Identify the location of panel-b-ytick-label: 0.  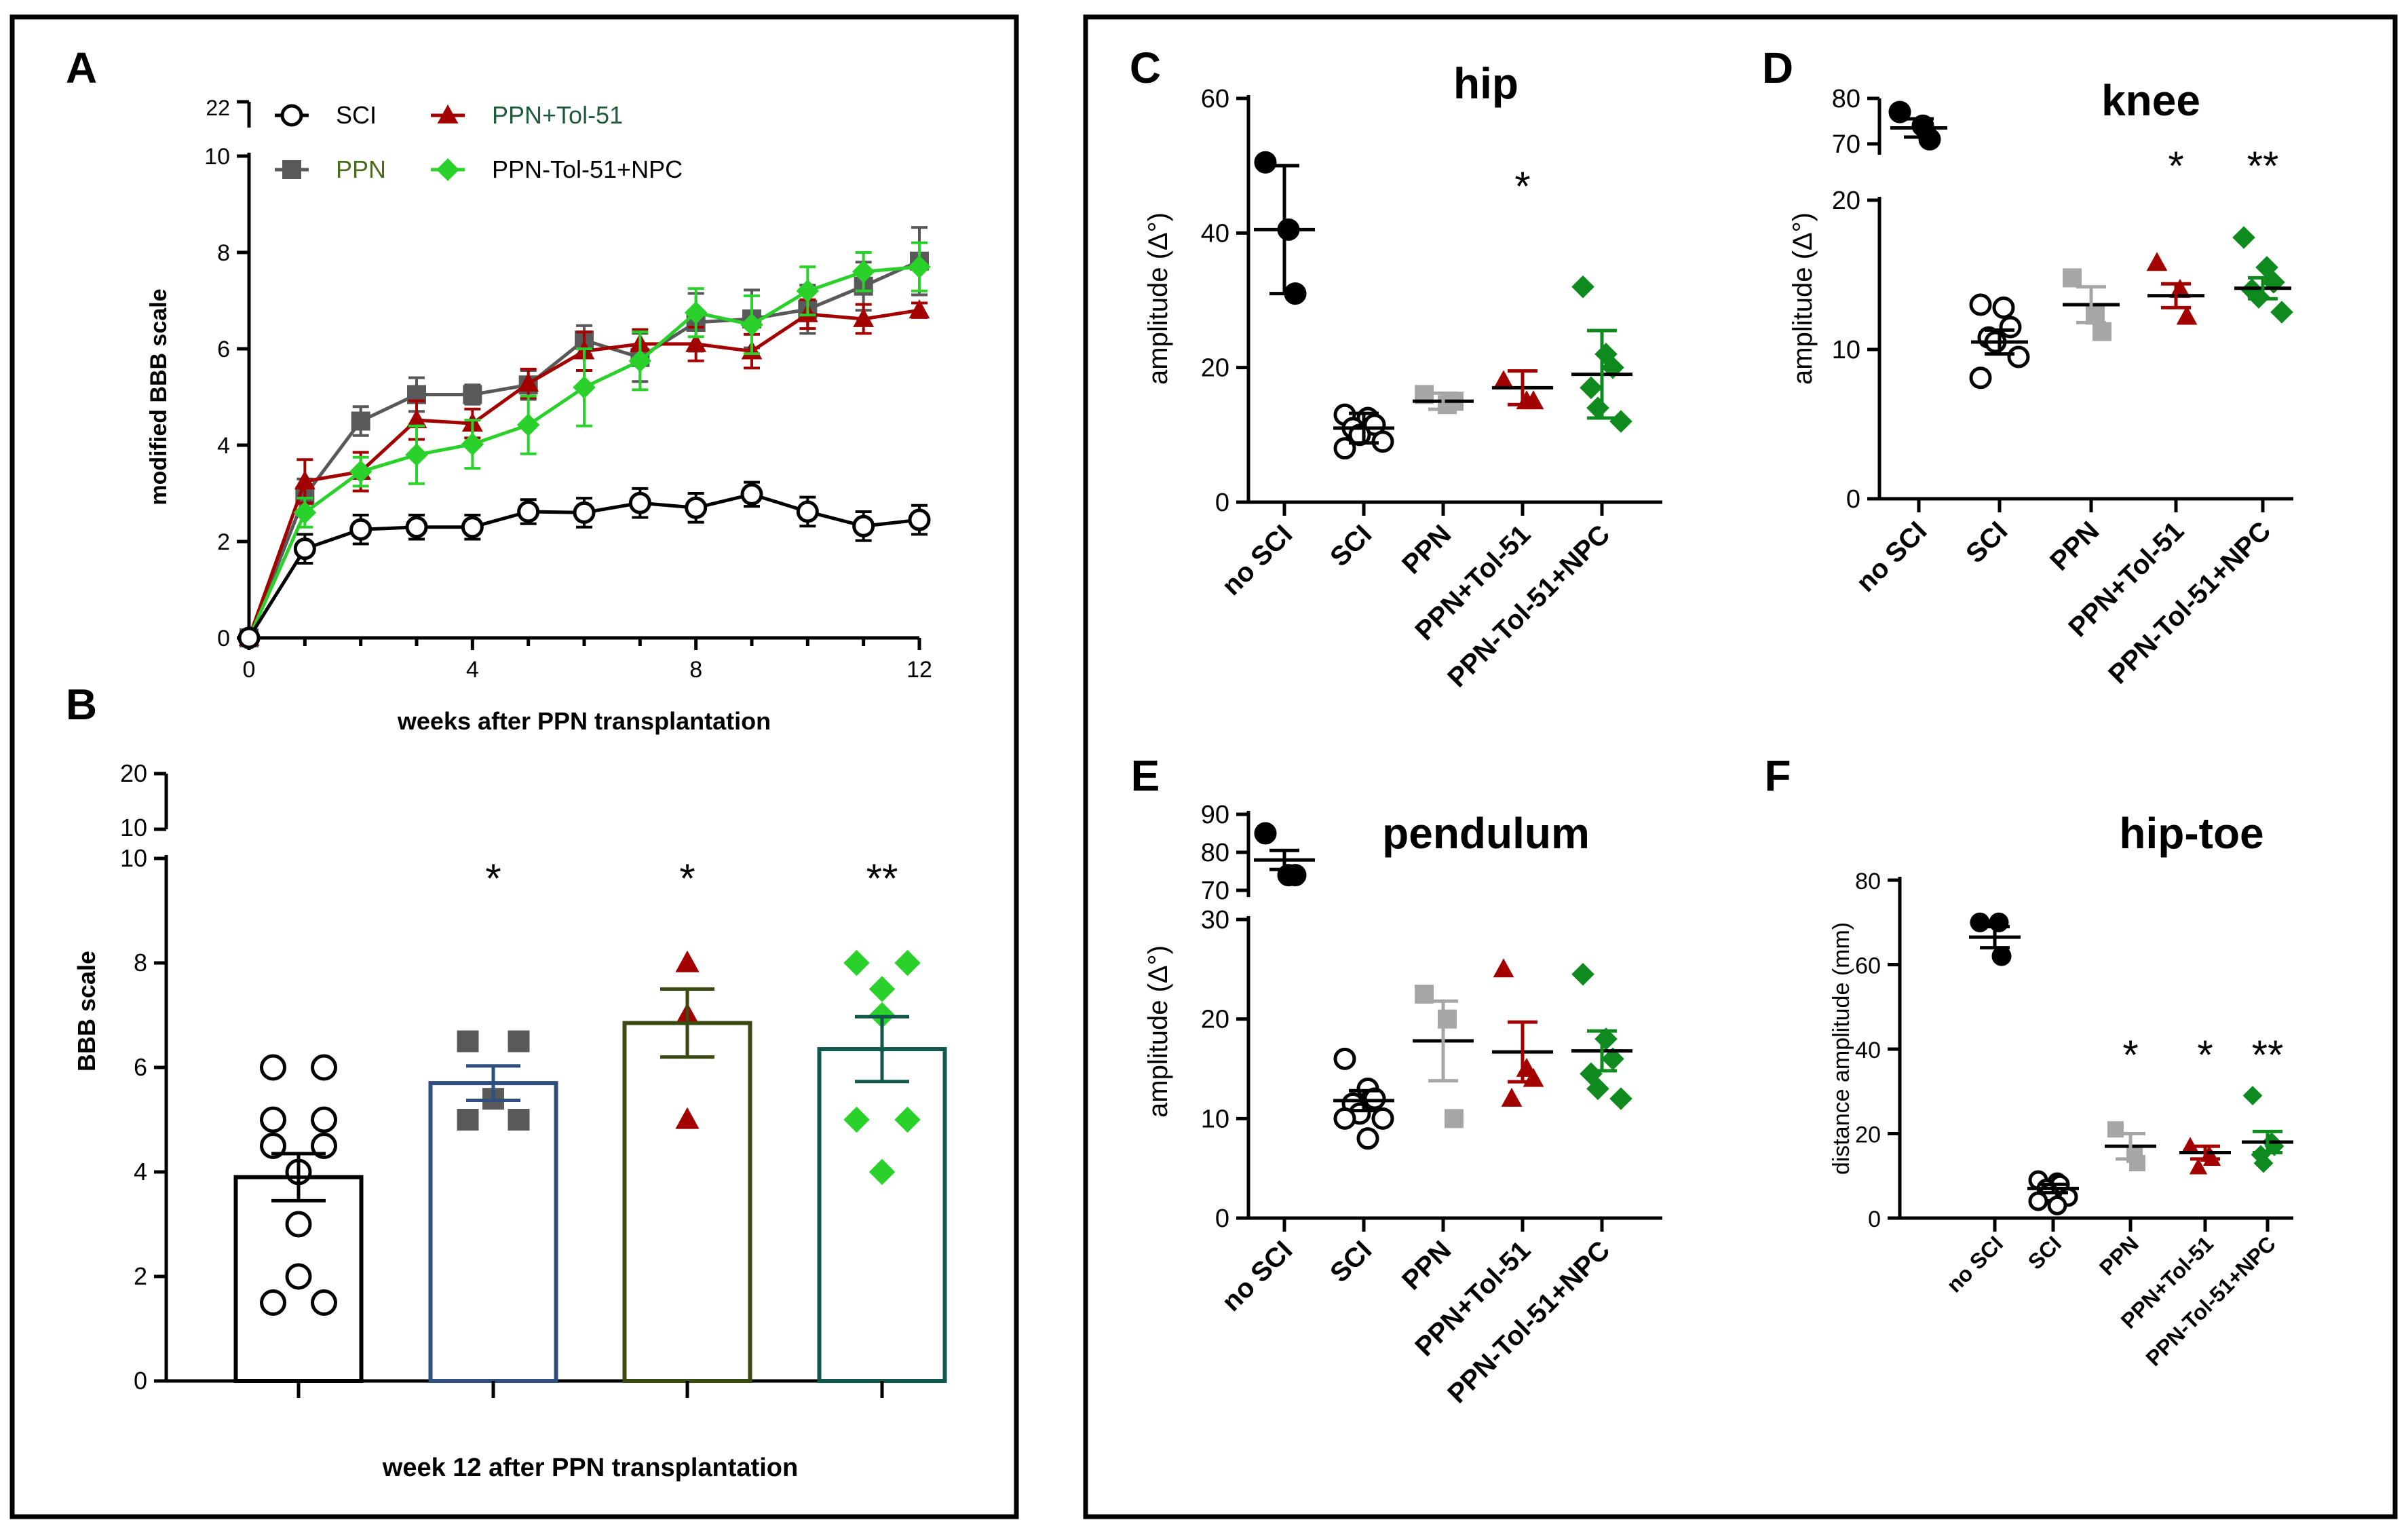
(140, 1381).